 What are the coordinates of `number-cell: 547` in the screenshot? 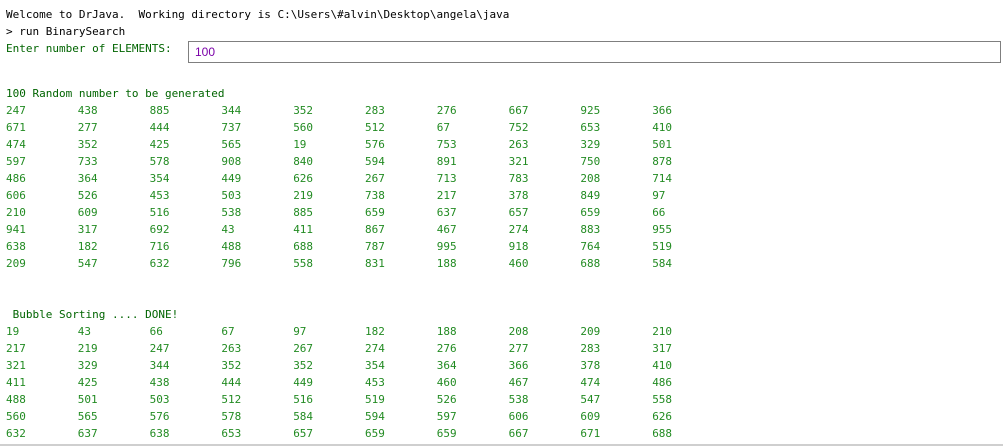 It's located at (87, 263).